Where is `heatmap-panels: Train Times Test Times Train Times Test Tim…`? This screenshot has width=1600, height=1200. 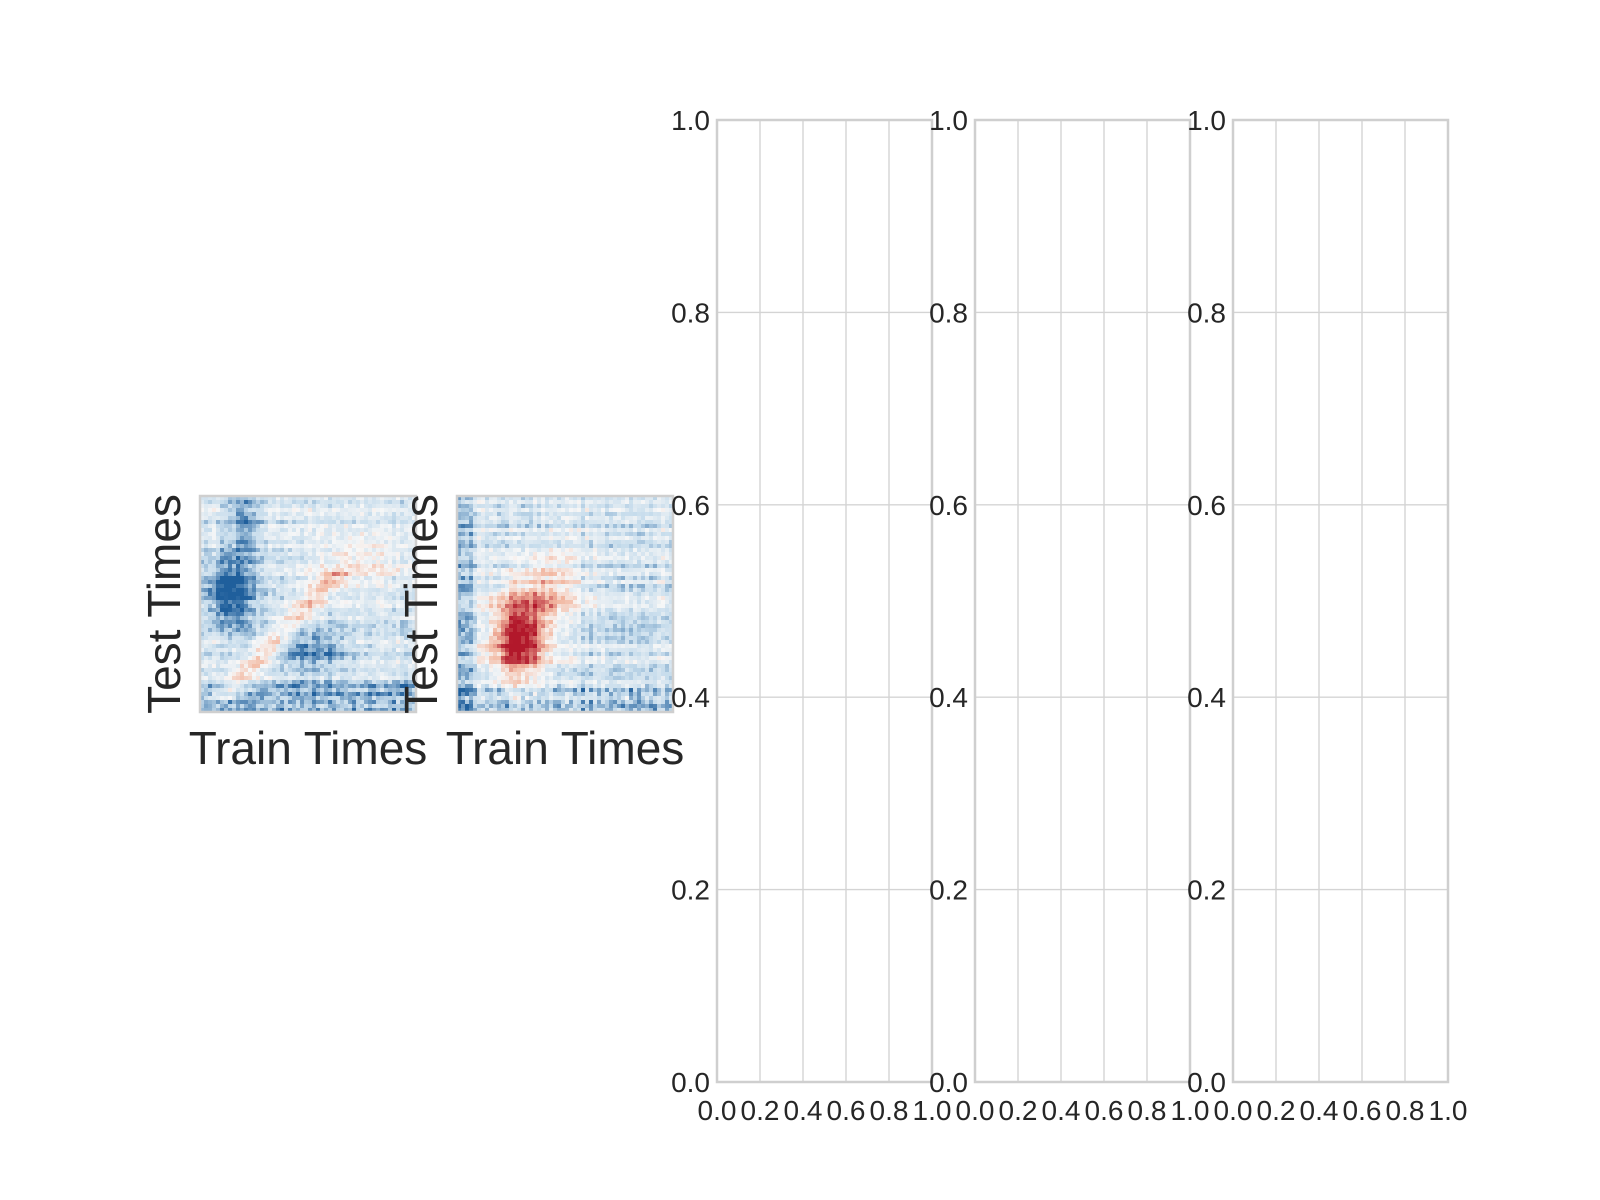 heatmap-panels: Train Times Test Times Train Times Test Tim… is located at coordinates (411, 634).